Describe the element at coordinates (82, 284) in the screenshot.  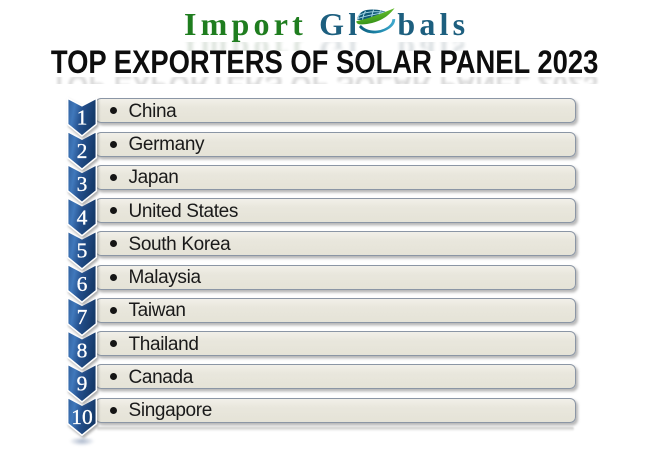
I see `svg-text: 6` at that location.